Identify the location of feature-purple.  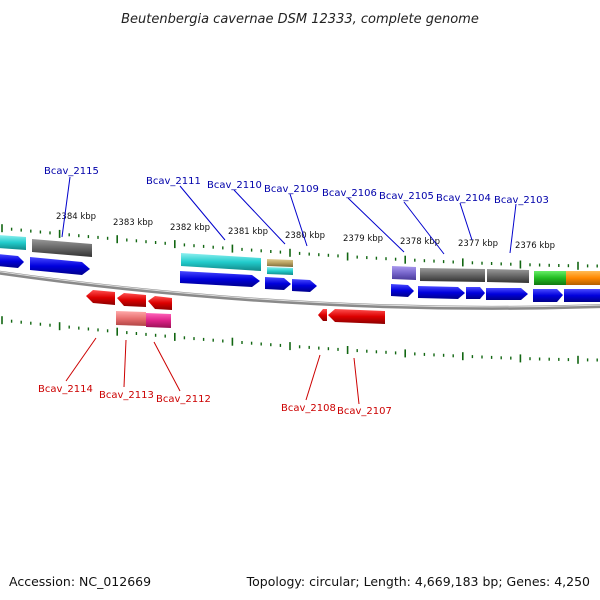
(404, 273).